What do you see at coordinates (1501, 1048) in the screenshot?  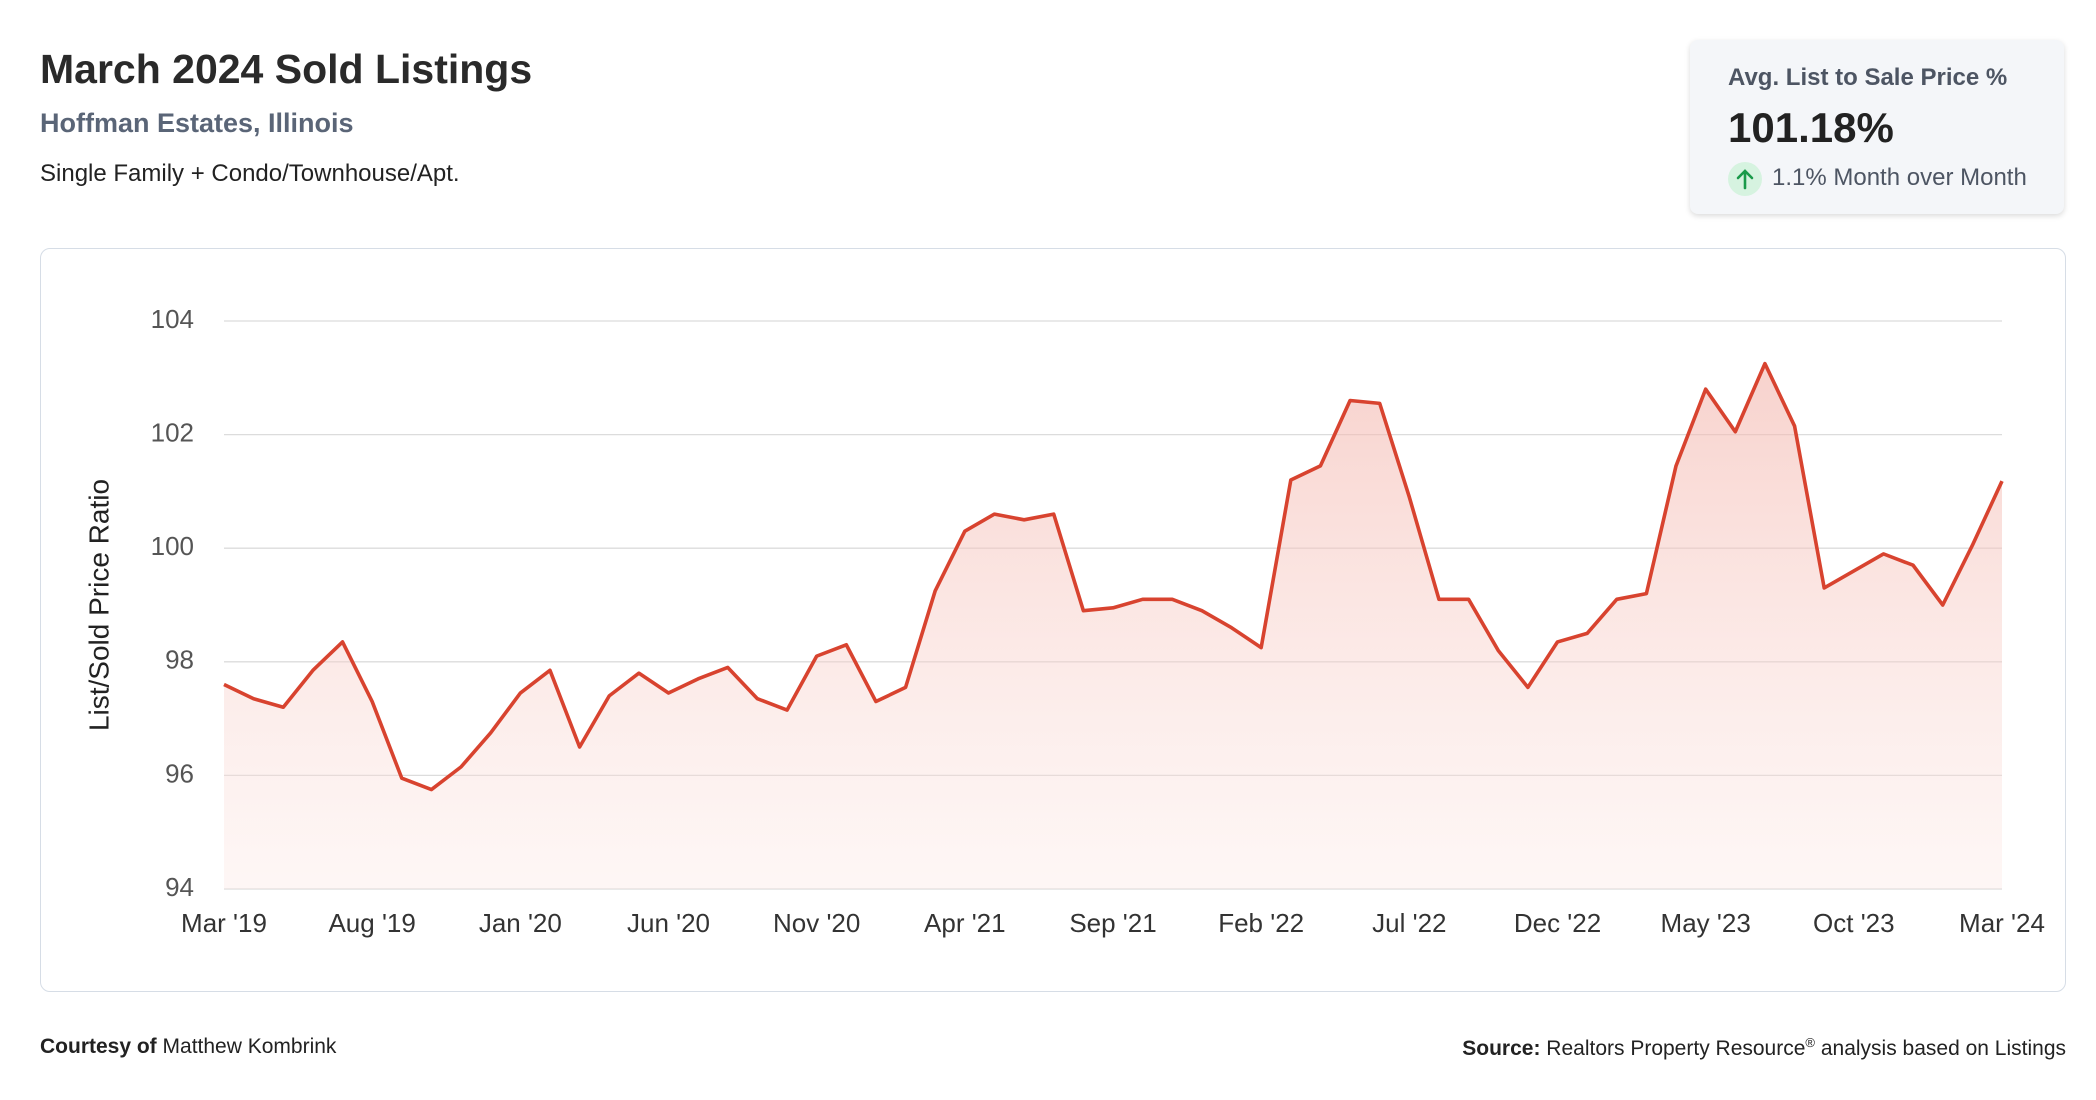 I see `source-label: Source:` at bounding box center [1501, 1048].